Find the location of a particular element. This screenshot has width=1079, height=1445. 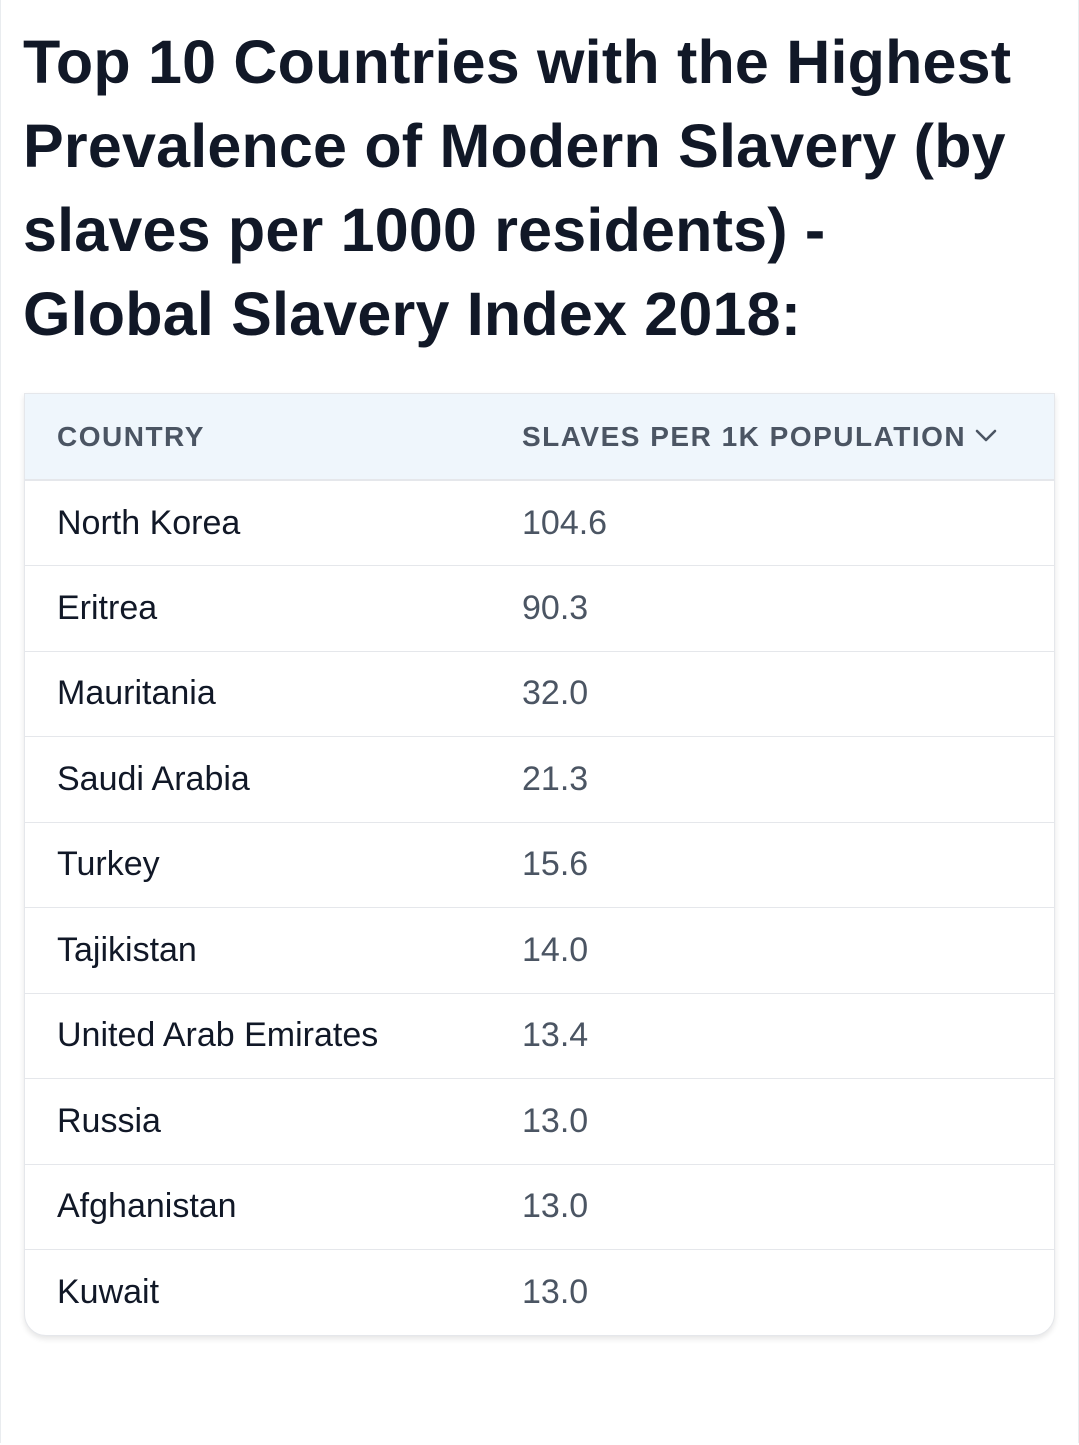

table-row: United Arab Emirates 13.4 is located at coordinates (539, 1035).